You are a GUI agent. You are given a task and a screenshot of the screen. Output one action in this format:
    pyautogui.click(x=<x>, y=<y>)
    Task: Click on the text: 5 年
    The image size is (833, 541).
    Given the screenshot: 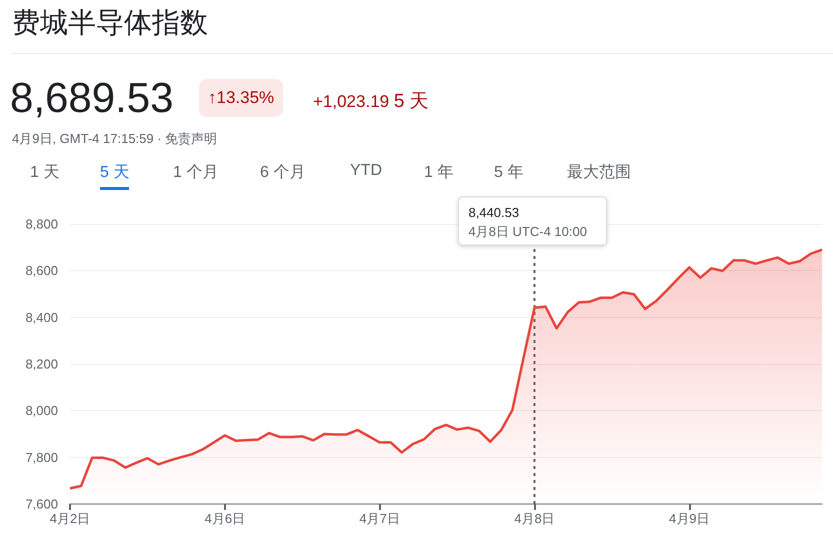 What is the action you would take?
    pyautogui.click(x=509, y=173)
    